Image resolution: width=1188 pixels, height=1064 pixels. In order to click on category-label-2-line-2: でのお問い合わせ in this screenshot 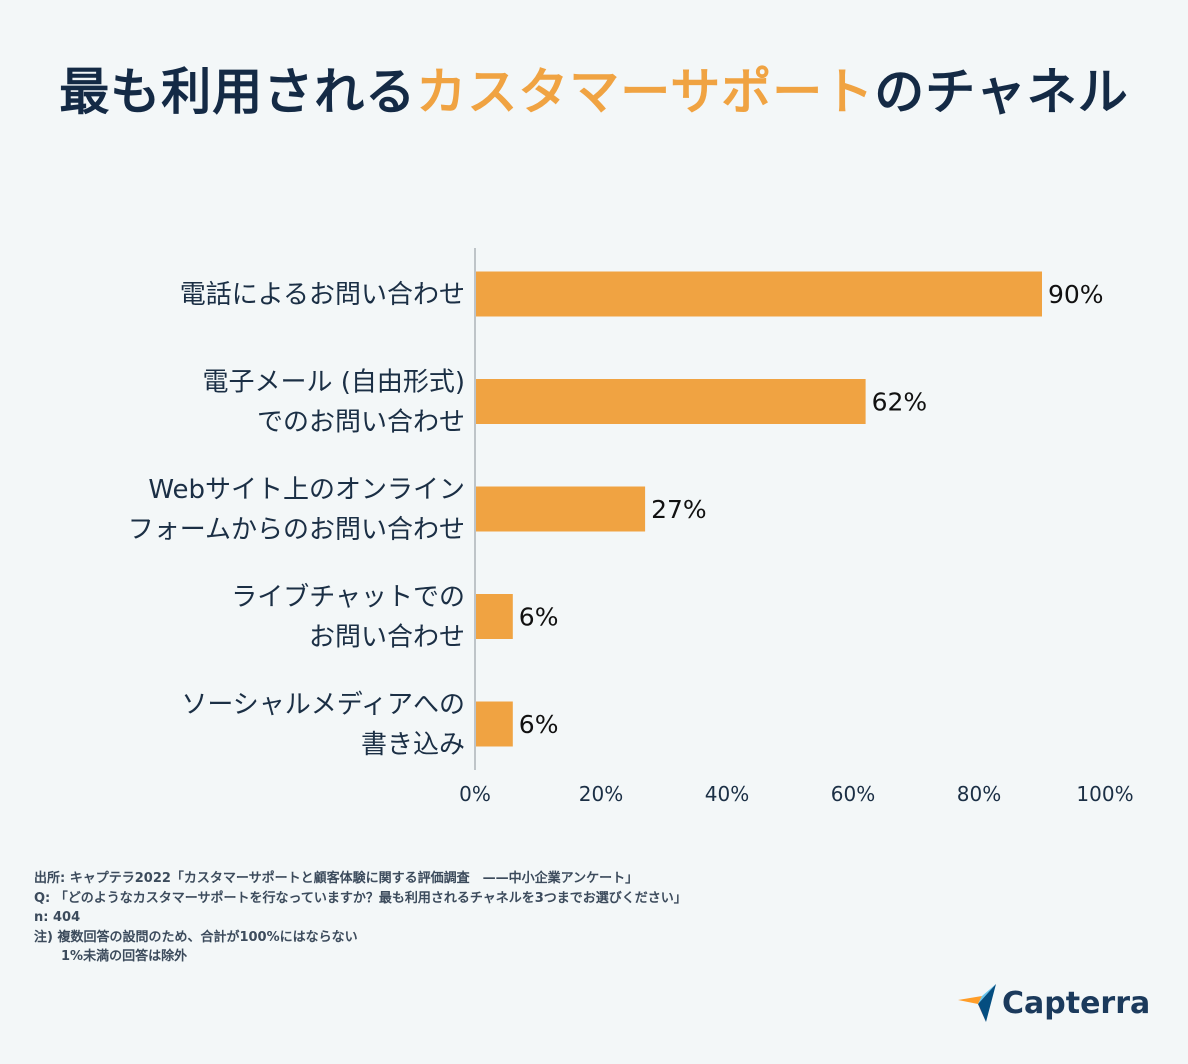, I will do `click(361, 423)`.